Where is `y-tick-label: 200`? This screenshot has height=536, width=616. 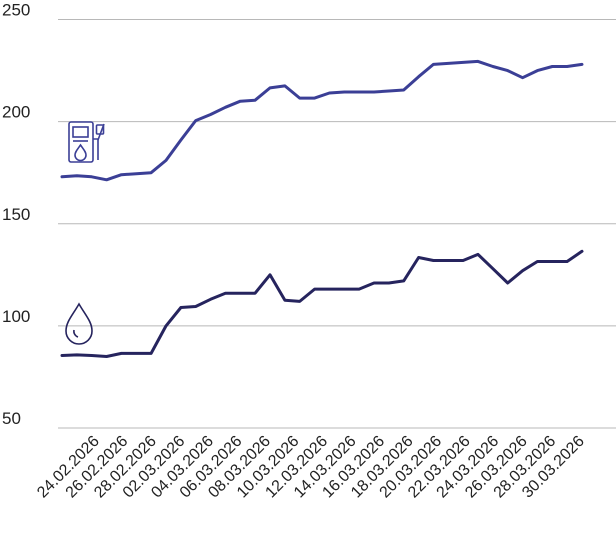
y-tick-label: 200 is located at coordinates (16, 112).